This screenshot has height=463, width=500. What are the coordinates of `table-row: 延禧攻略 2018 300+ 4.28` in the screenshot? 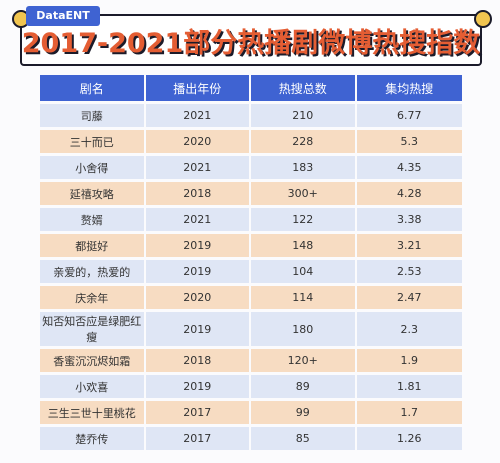 It's located at (251, 193).